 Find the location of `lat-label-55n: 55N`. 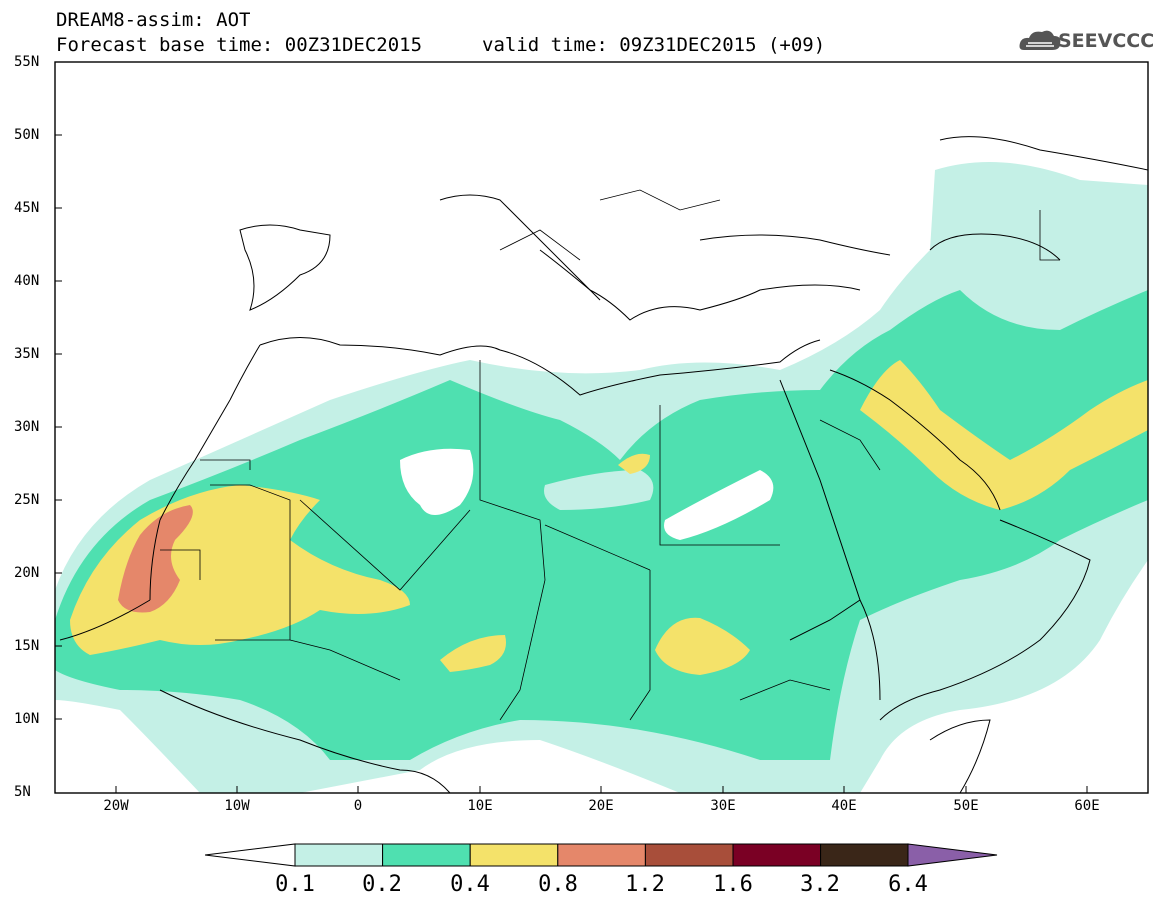

lat-label-55n: 55N is located at coordinates (27, 62).